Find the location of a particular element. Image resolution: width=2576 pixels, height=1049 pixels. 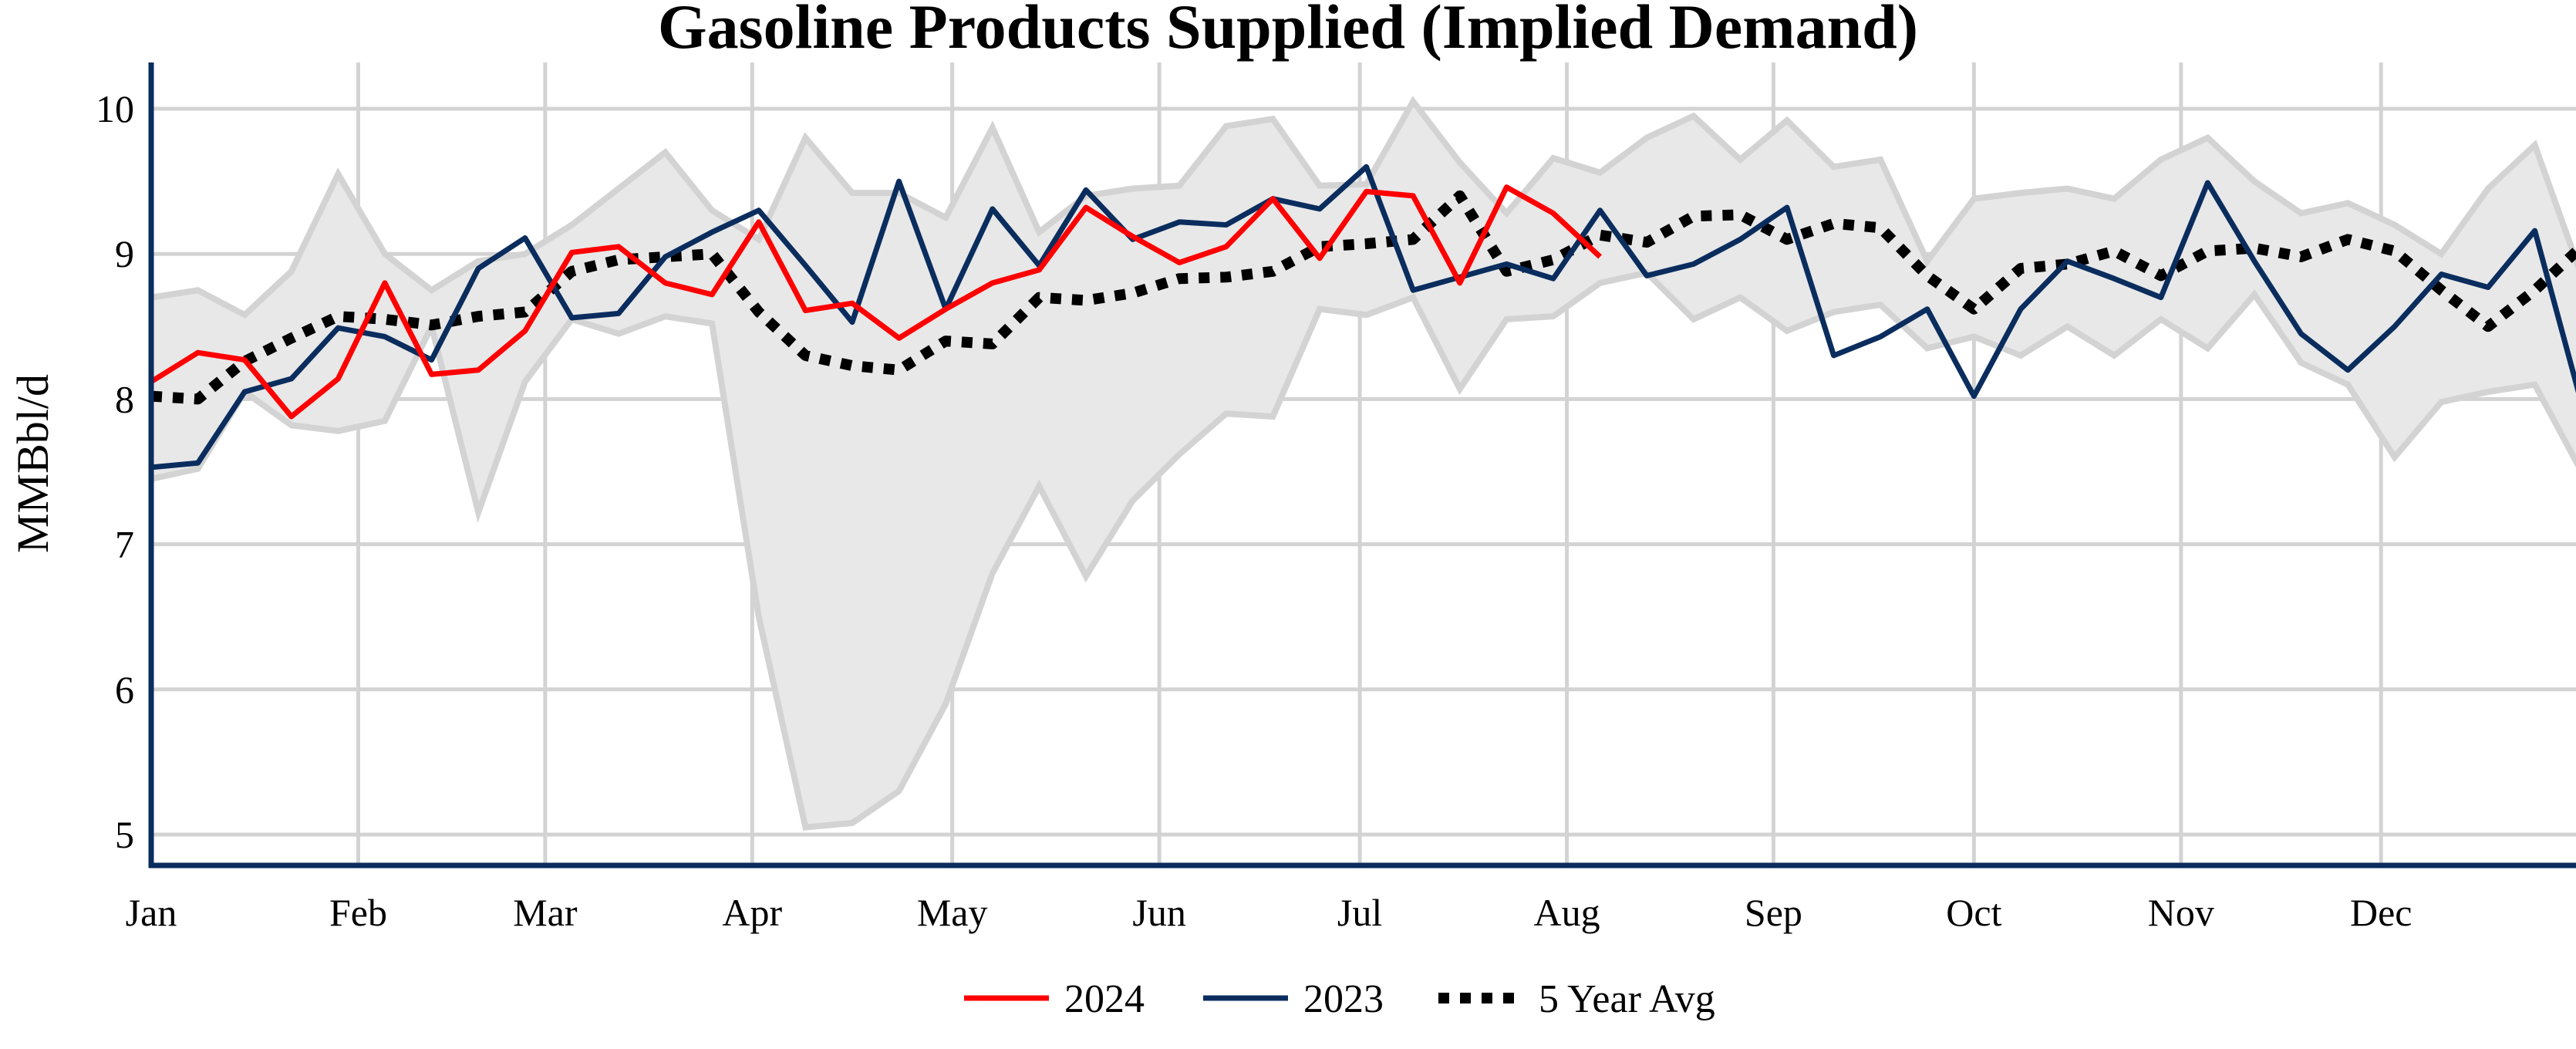

y-axis-label: MMBbl/d is located at coordinates (33, 464).